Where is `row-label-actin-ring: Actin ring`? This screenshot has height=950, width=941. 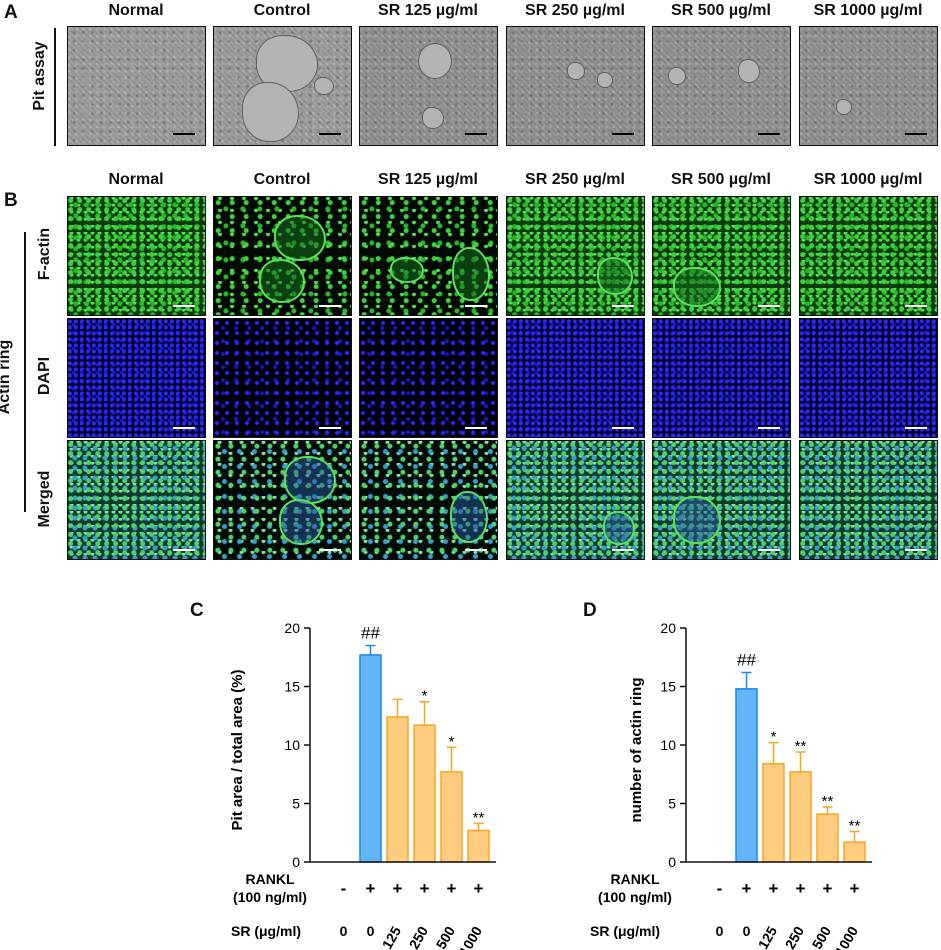 row-label-actin-ring: Actin ring is located at coordinates (6, 377).